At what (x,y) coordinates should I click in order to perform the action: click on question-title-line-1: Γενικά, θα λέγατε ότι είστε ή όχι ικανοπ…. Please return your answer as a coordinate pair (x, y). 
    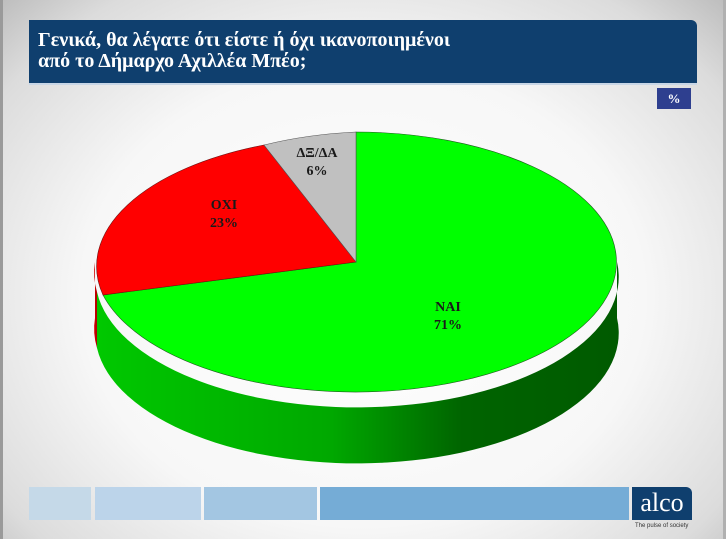
    Looking at the image, I should click on (244, 40).